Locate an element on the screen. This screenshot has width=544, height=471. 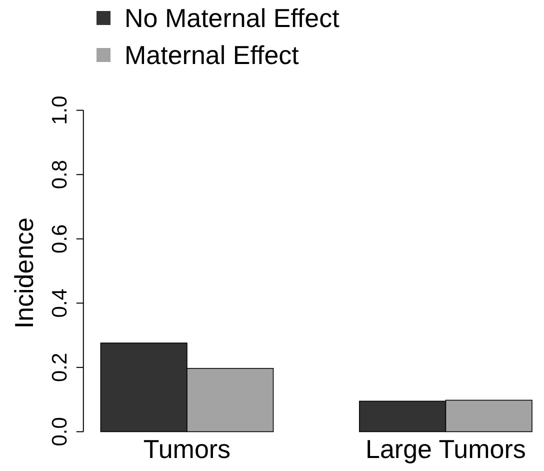
y-tick-label: 0.4 is located at coordinates (60, 303).